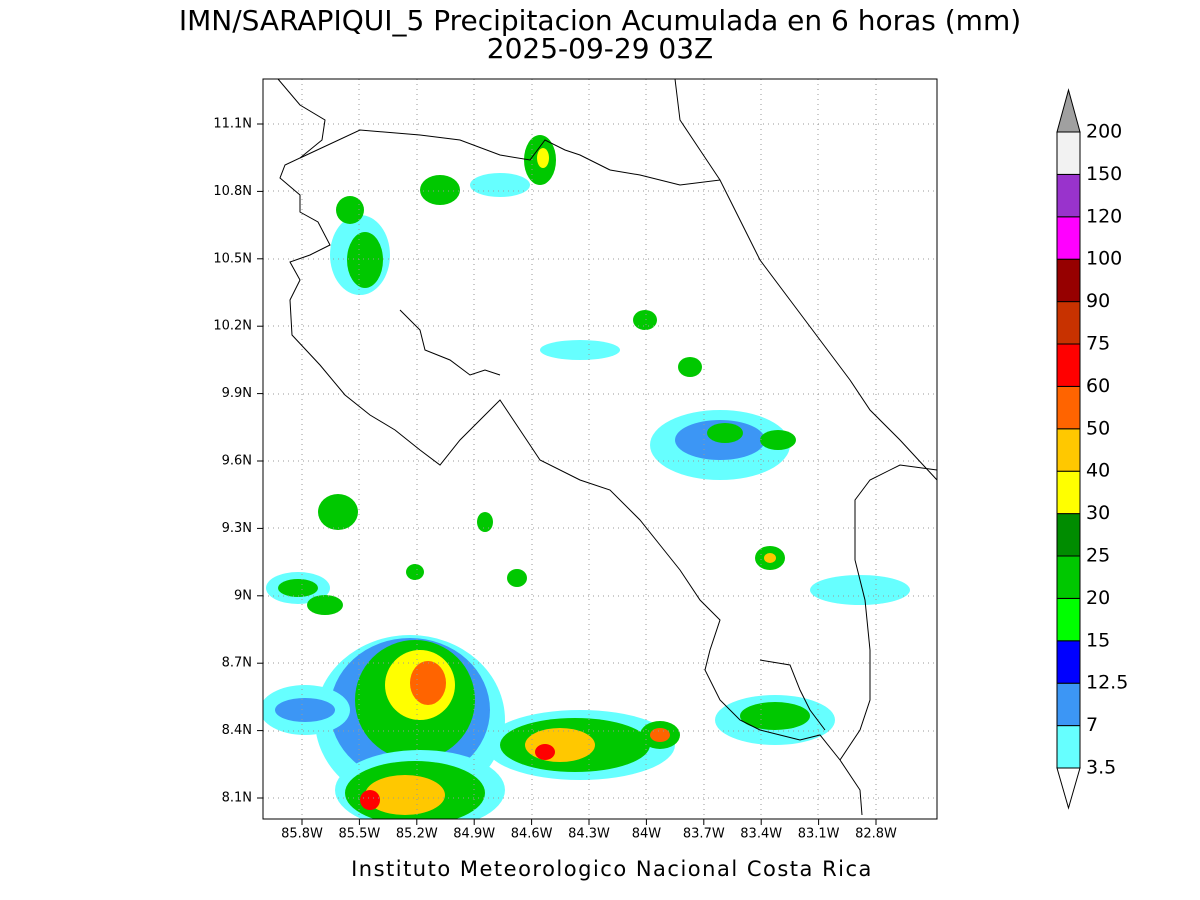 Image resolution: width=1200 pixels, height=900 pixels. I want to click on lat-label: 9N, so click(243, 595).